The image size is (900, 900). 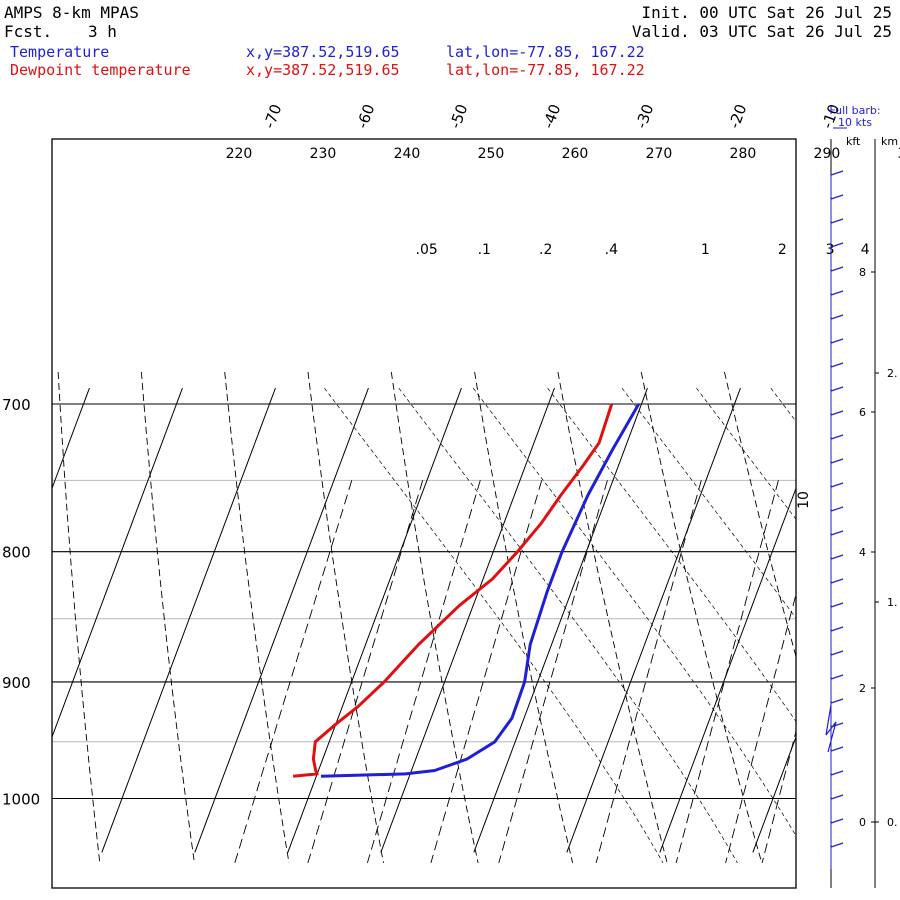 I want to click on pressure-tick-label: 900, so click(x=16, y=683).